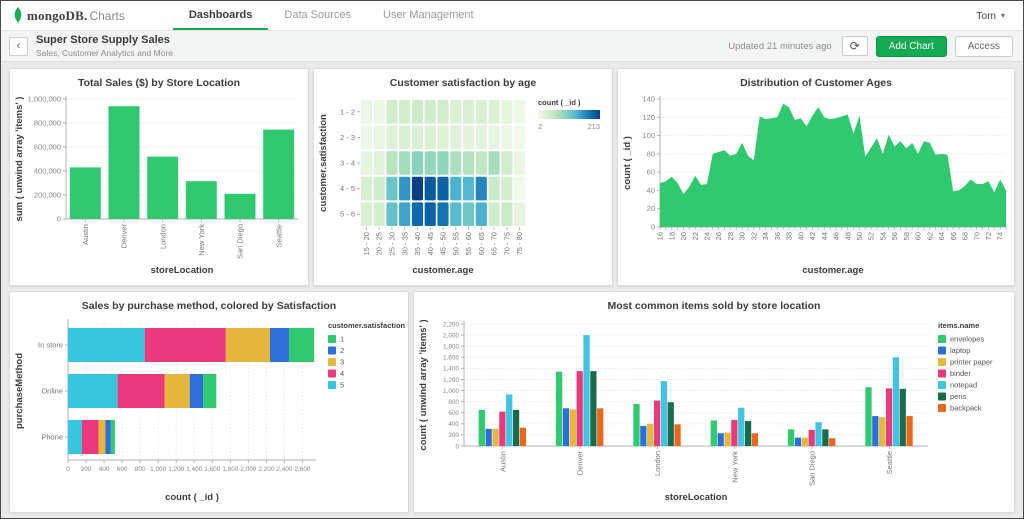 The width and height of the screenshot is (1024, 519). I want to click on svg-text: pens, so click(958, 396).